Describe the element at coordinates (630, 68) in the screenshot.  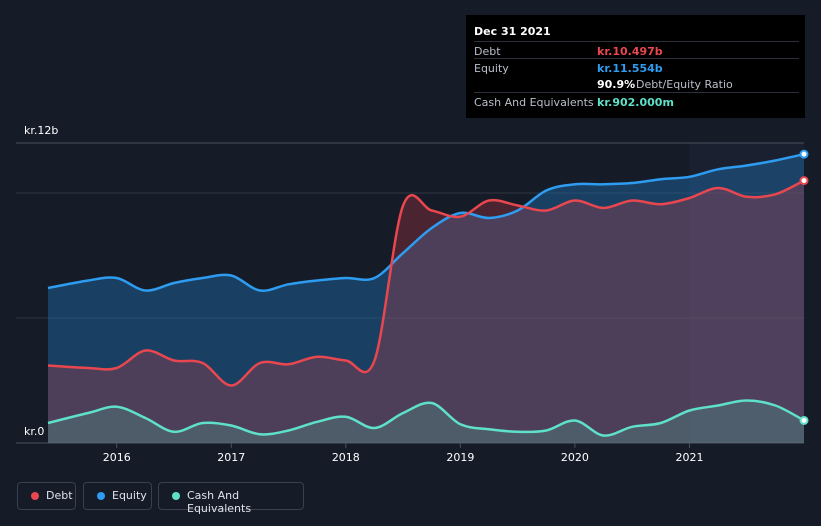
I see `tooltip-equity-value: kr.11.554b` at that location.